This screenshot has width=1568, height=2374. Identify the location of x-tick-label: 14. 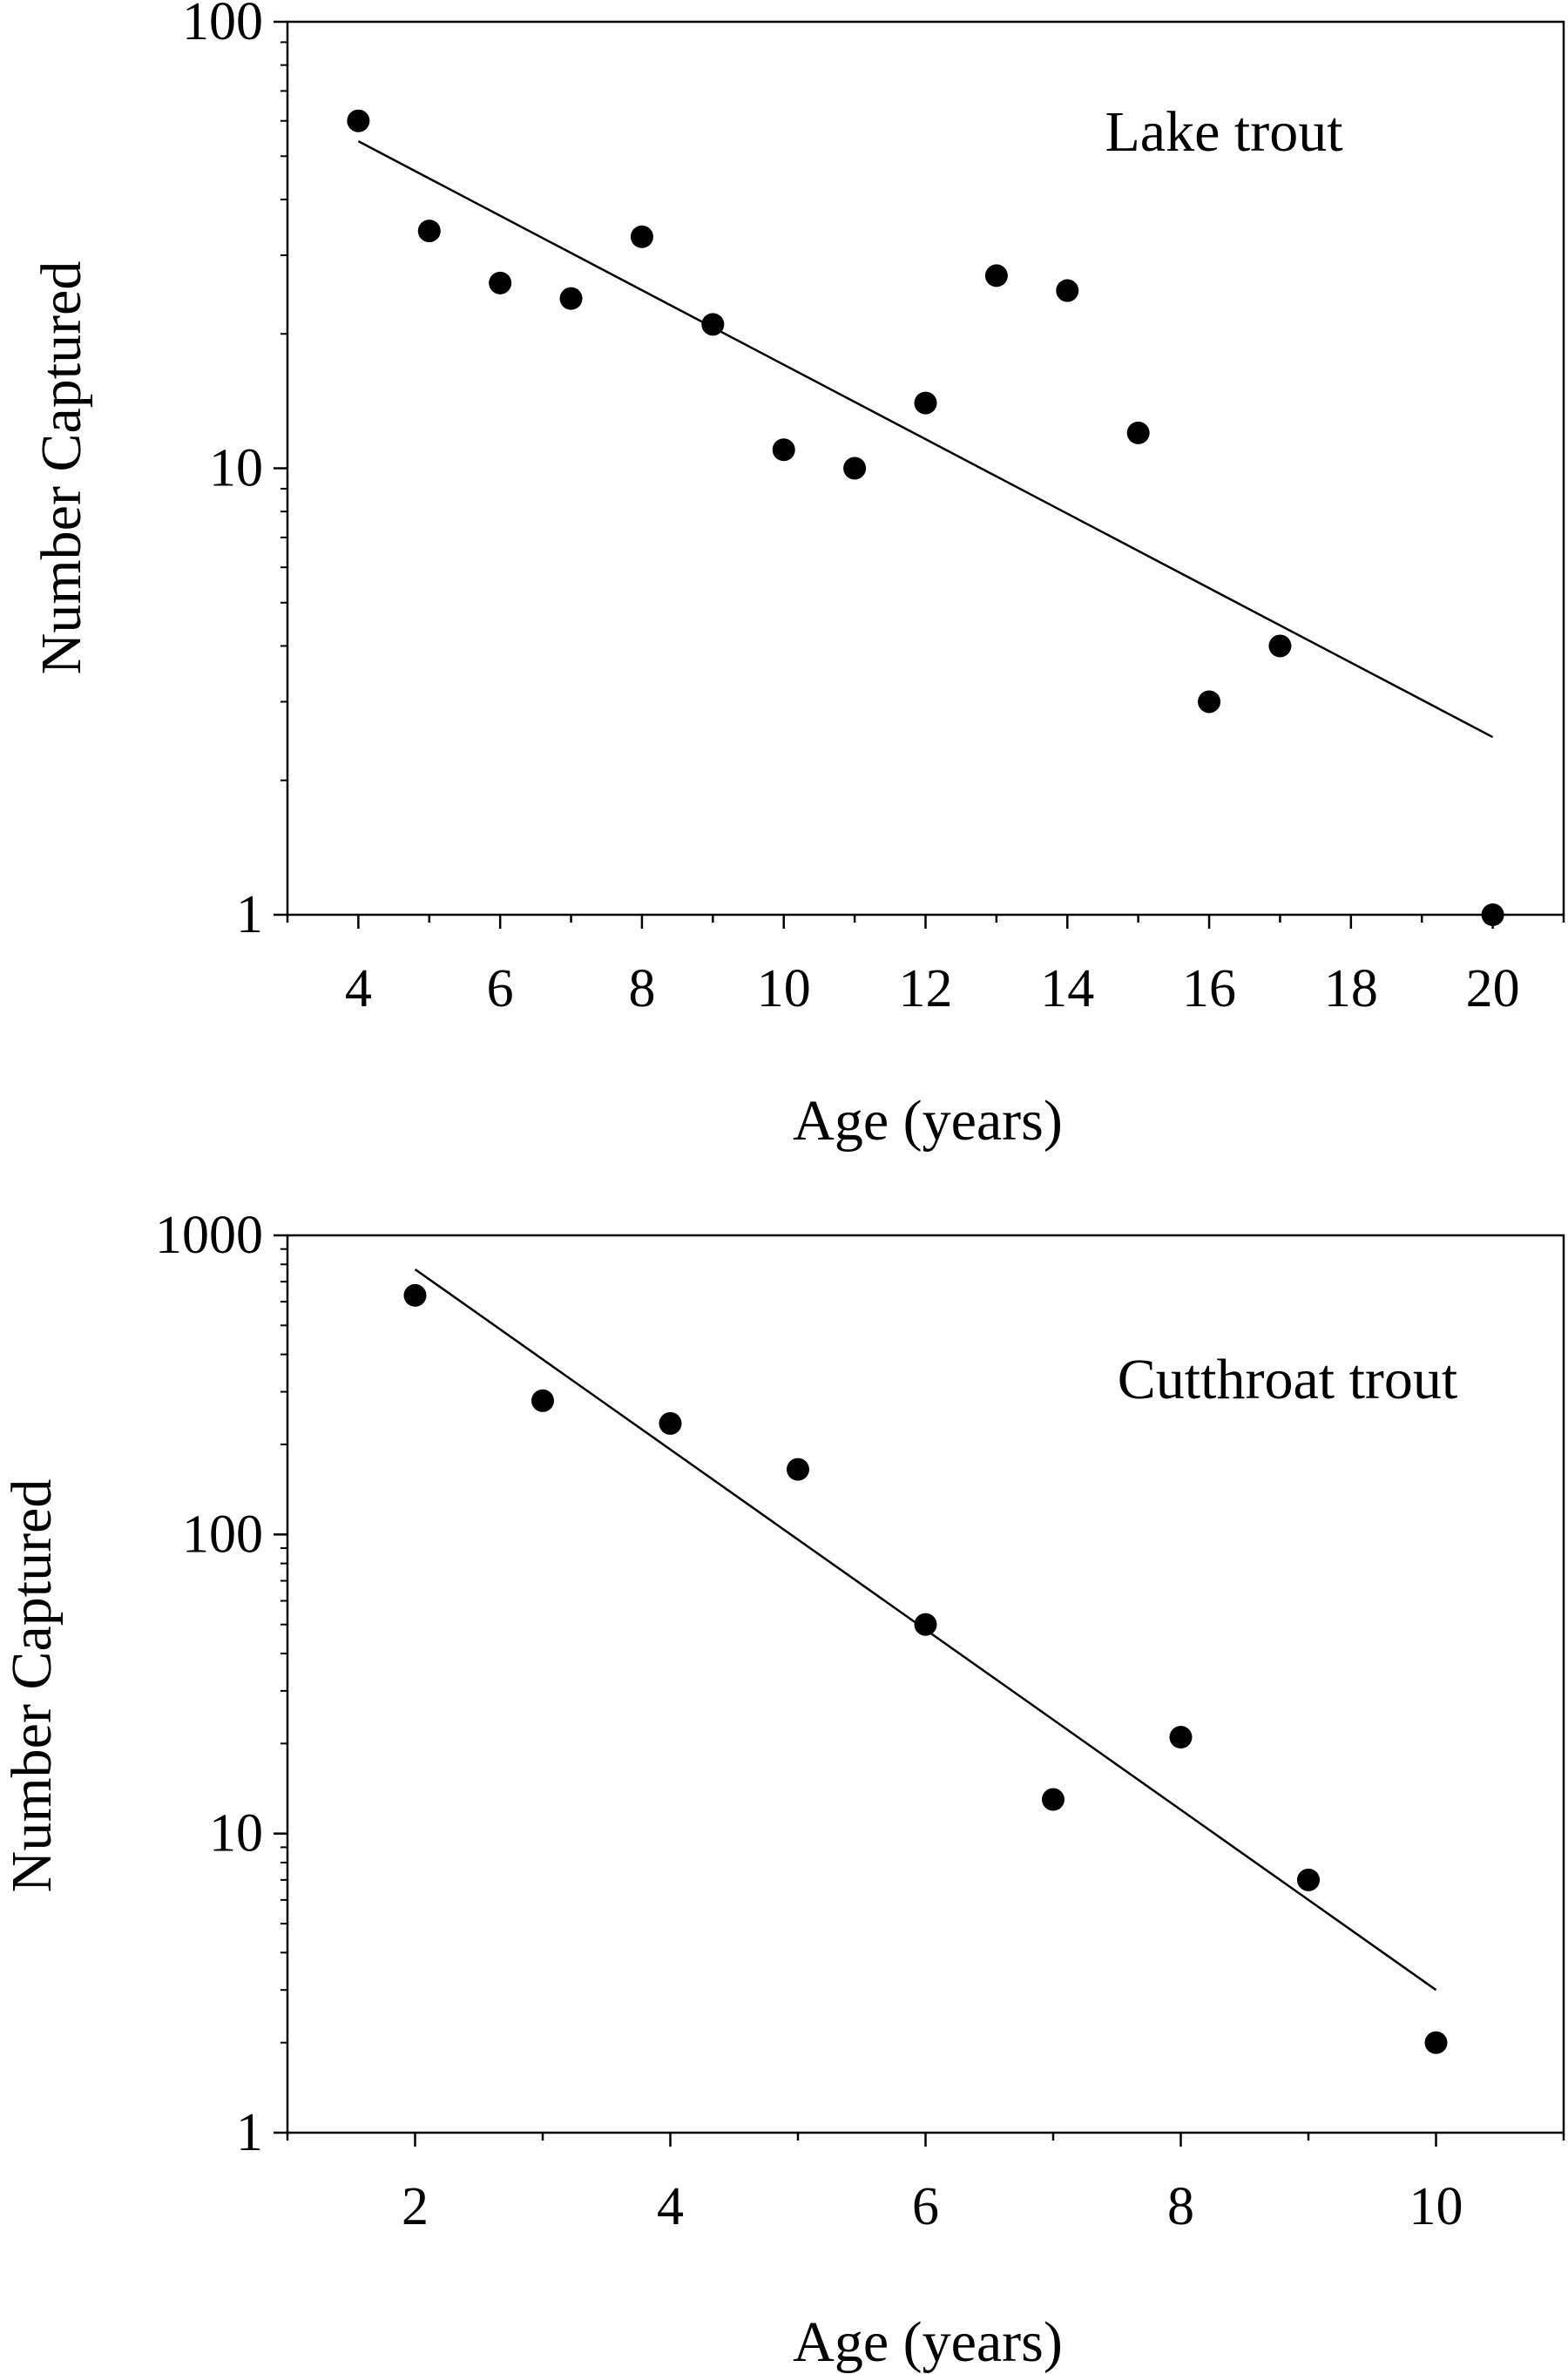
(1067, 988).